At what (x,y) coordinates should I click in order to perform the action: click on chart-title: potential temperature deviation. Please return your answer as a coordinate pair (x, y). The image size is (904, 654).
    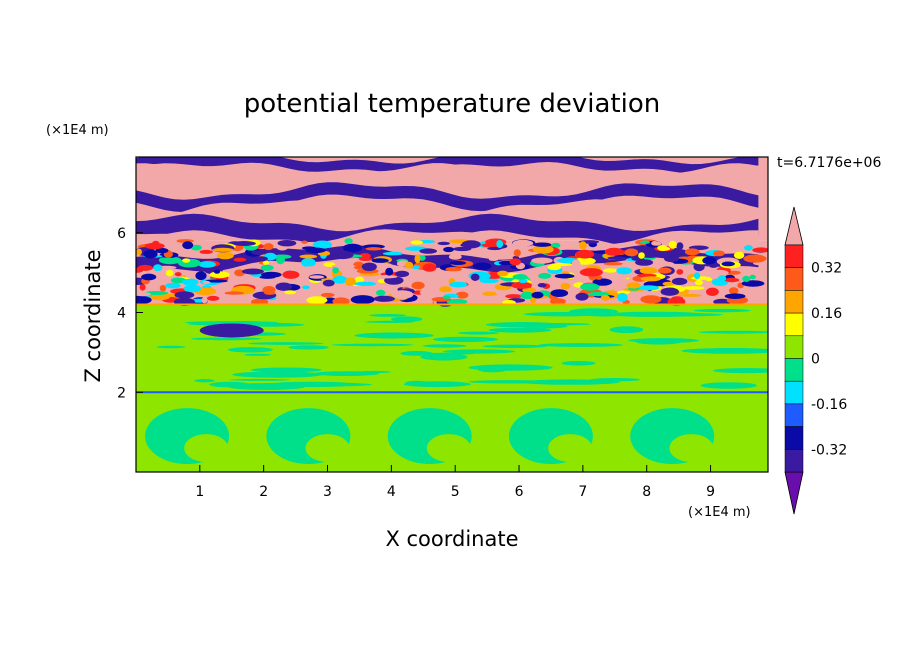
    Looking at the image, I should click on (452, 104).